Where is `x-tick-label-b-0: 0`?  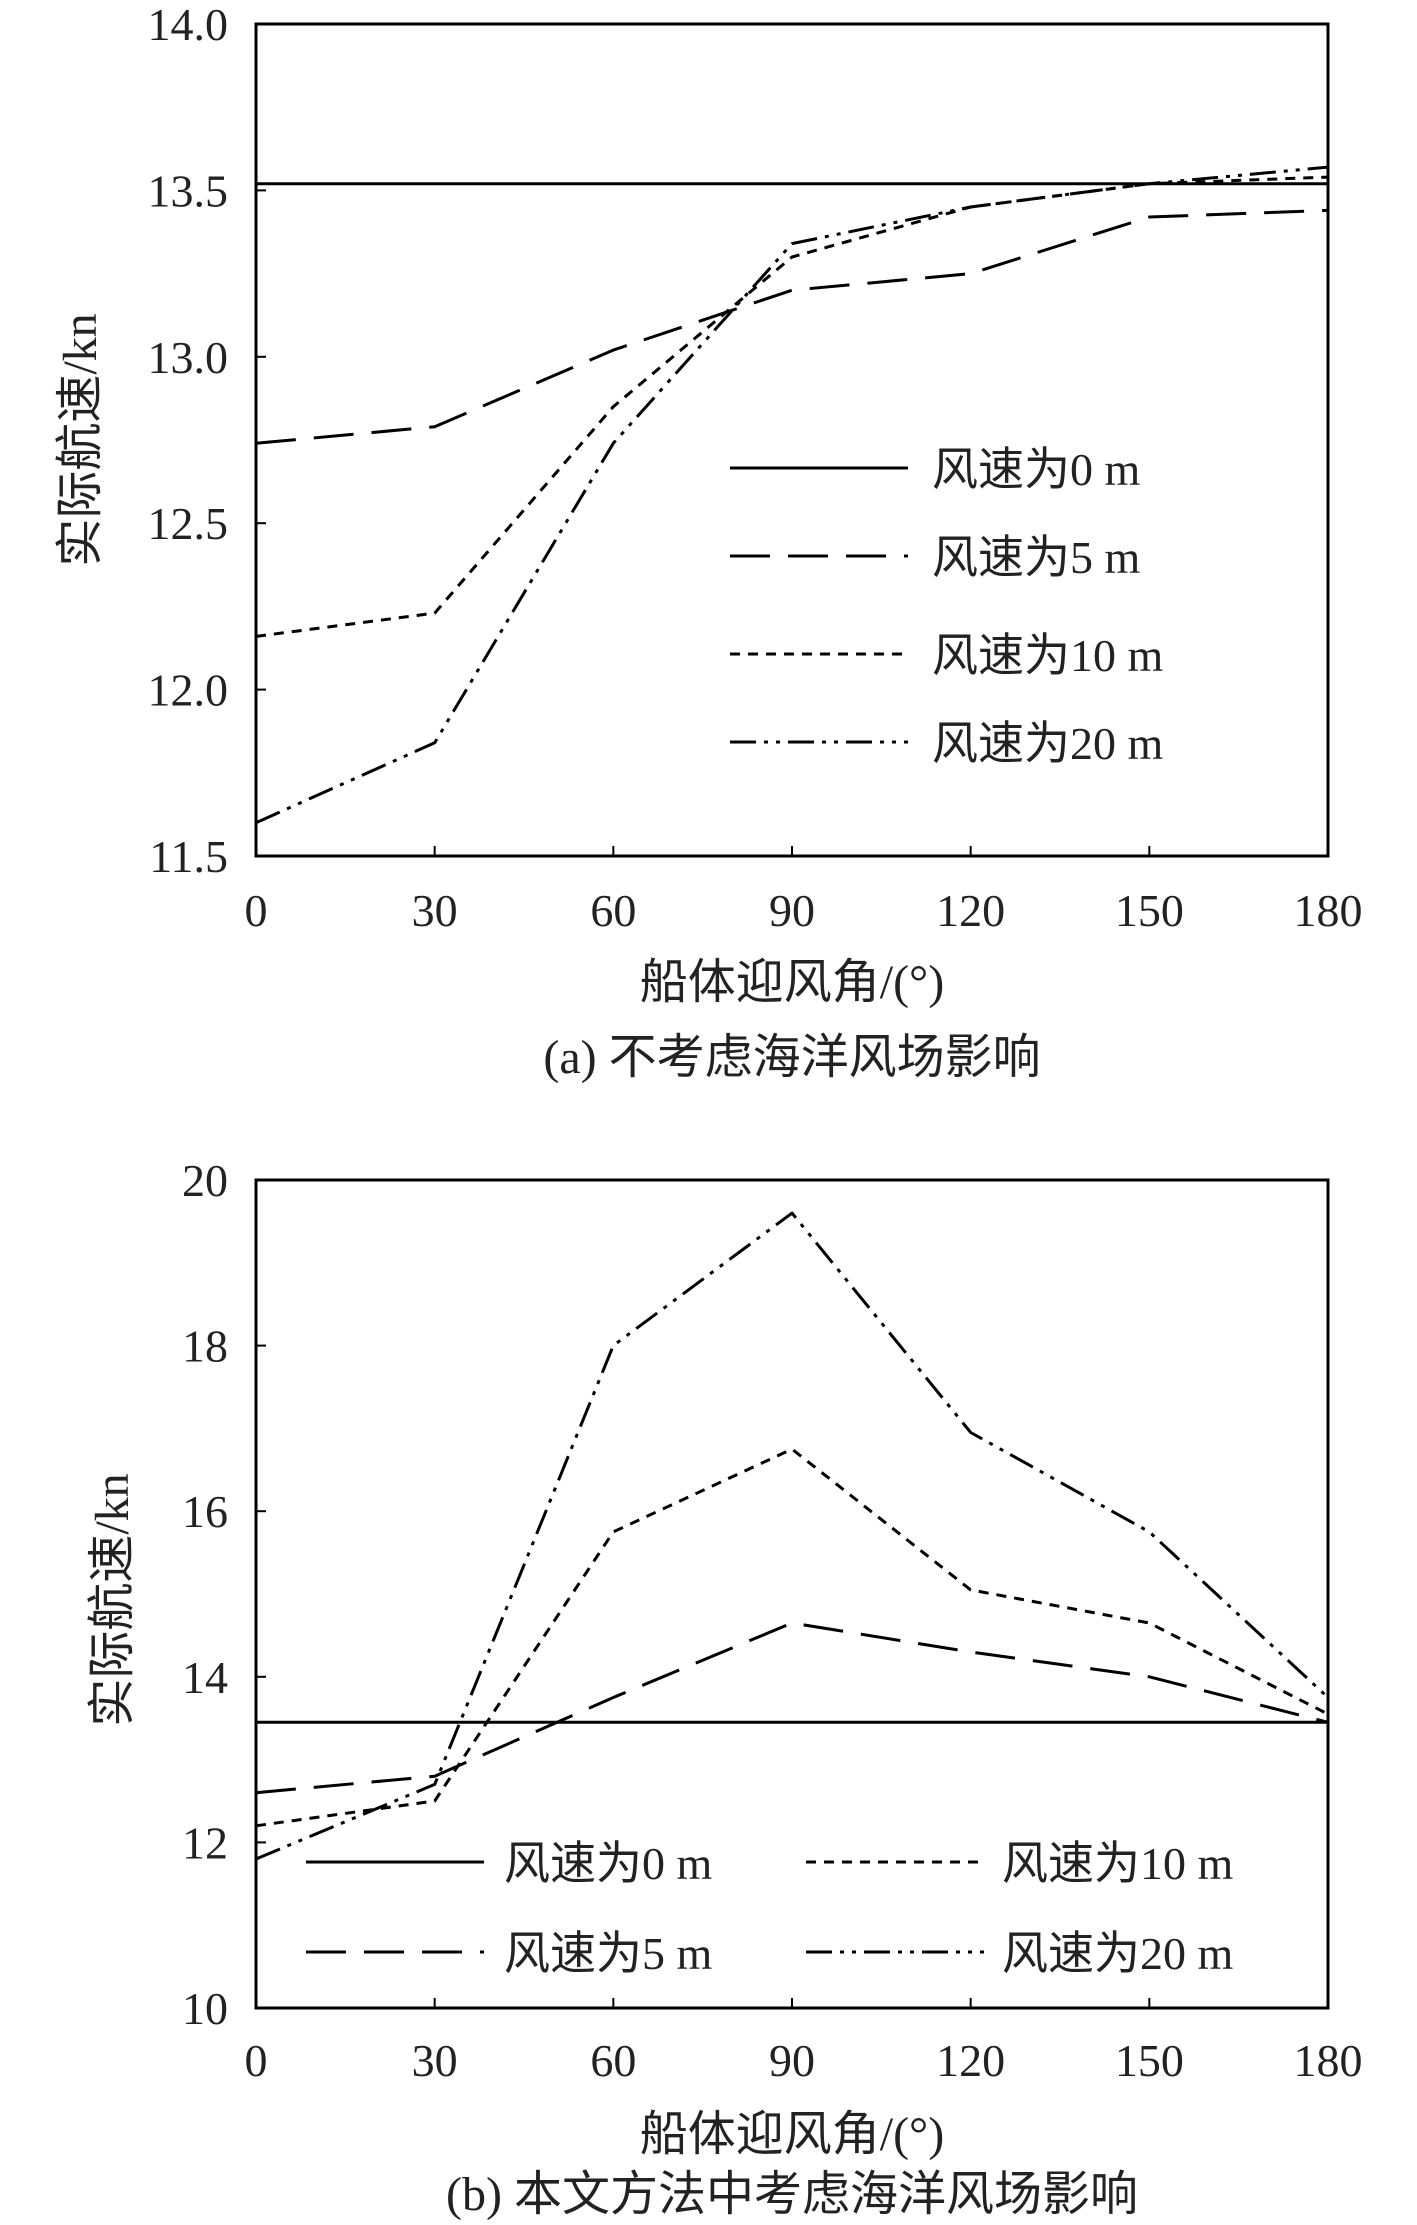 x-tick-label-b-0: 0 is located at coordinates (256, 2060).